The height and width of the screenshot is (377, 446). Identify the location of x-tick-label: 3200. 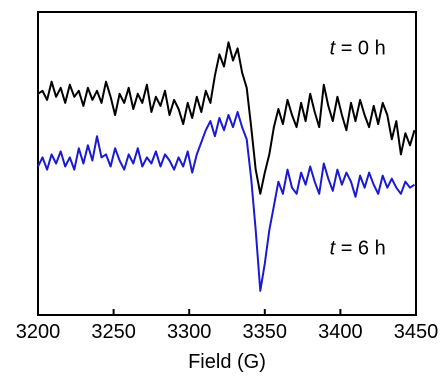
(38, 332).